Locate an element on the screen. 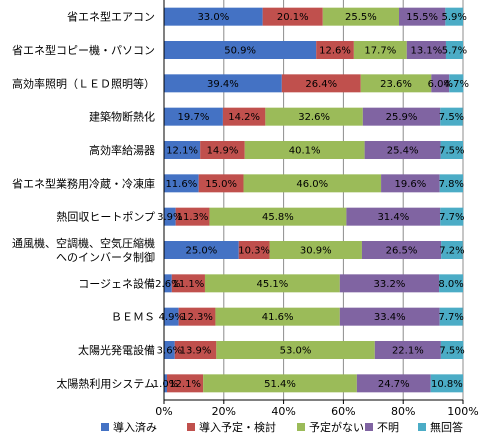 The width and height of the screenshot is (480, 439). legend-label: 予定がない is located at coordinates (336, 427).